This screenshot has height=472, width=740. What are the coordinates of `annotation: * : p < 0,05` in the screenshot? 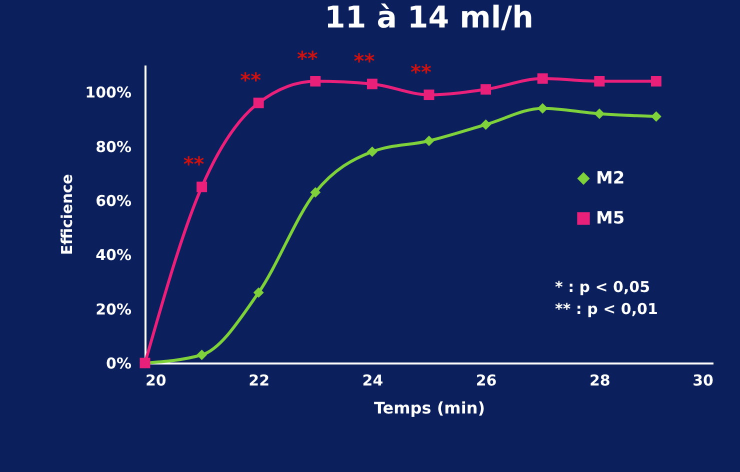 It's located at (602, 287).